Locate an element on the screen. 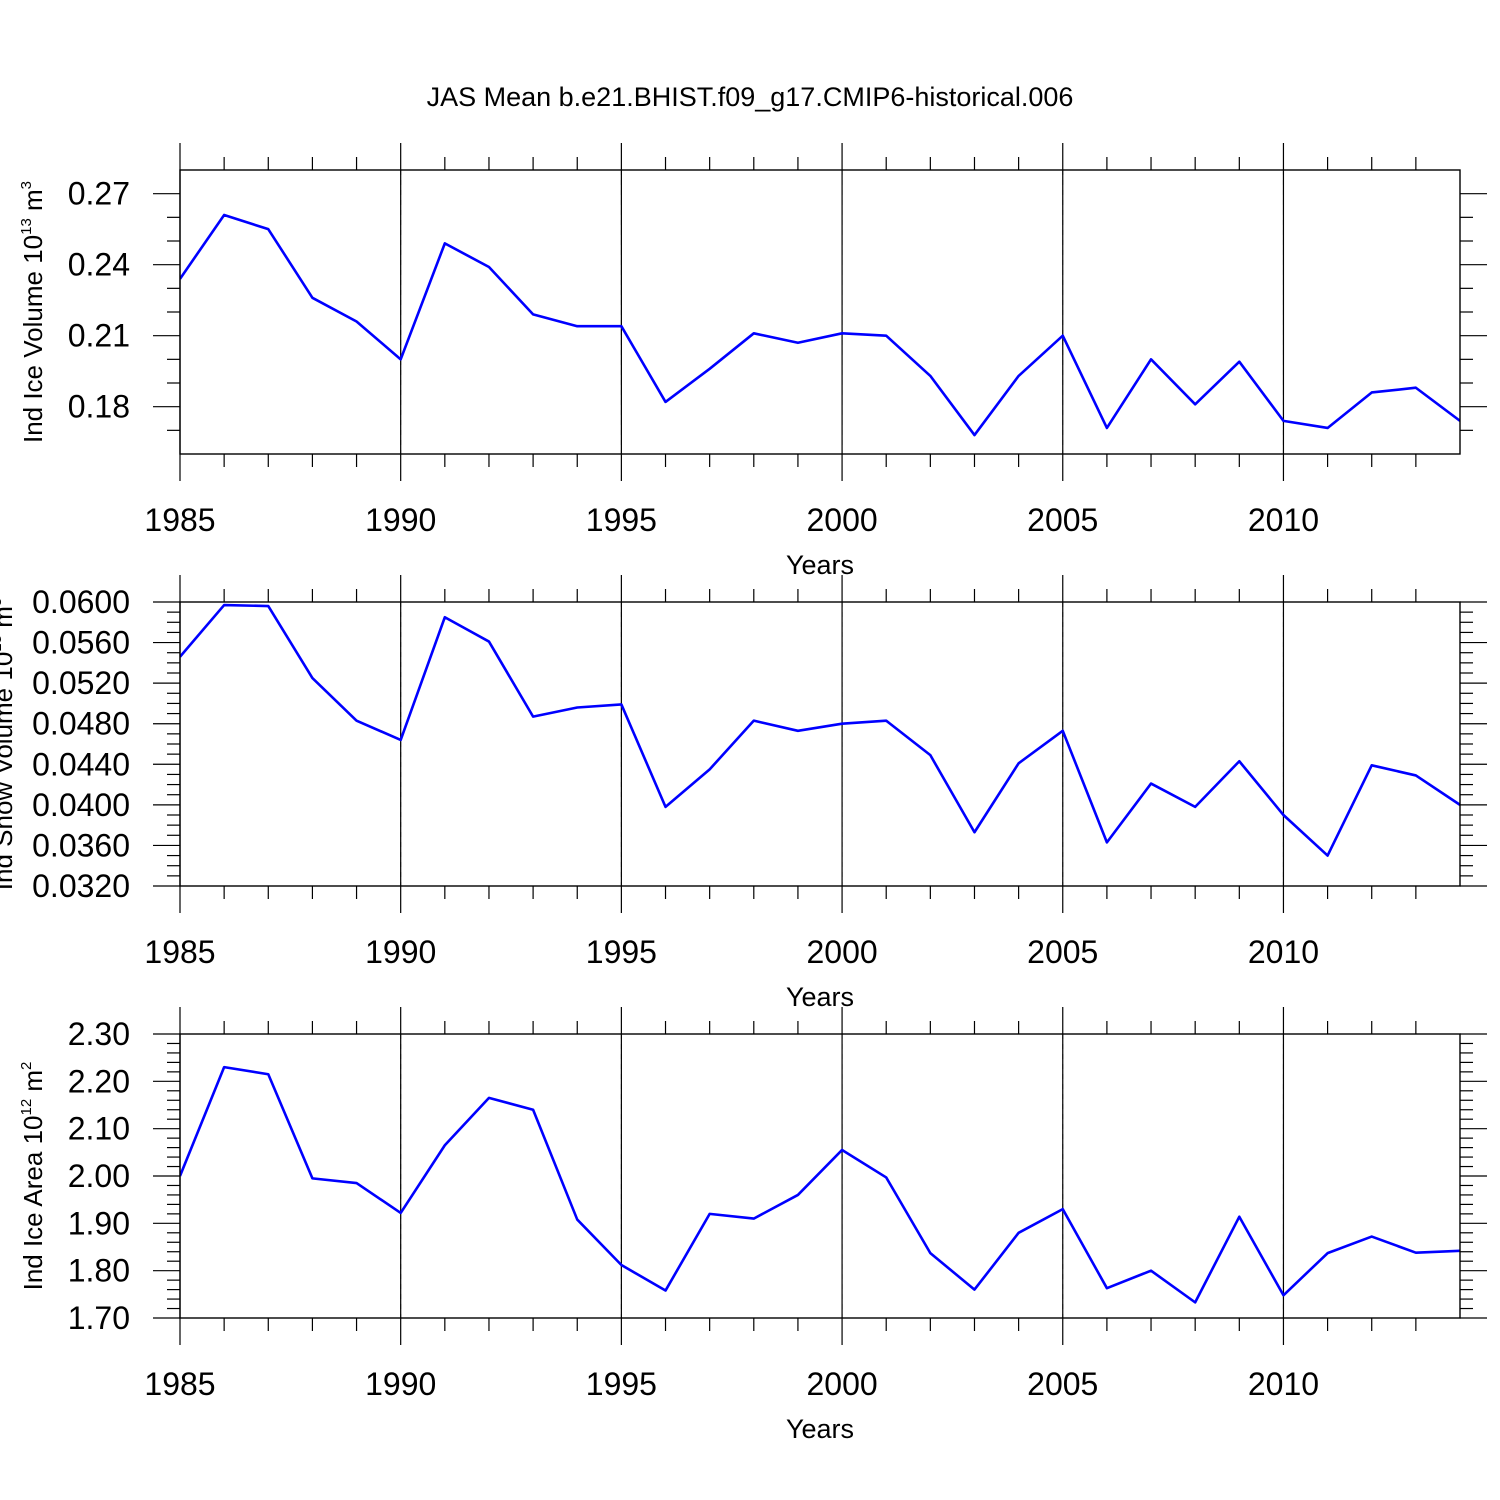  snow-volume-y-tick-label: 0.0480 is located at coordinates (81, 724).